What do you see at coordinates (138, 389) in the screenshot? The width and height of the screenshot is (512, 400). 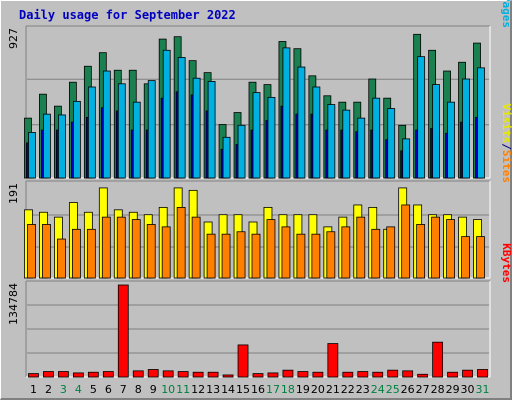 I see `x-tick-label: 8` at bounding box center [138, 389].